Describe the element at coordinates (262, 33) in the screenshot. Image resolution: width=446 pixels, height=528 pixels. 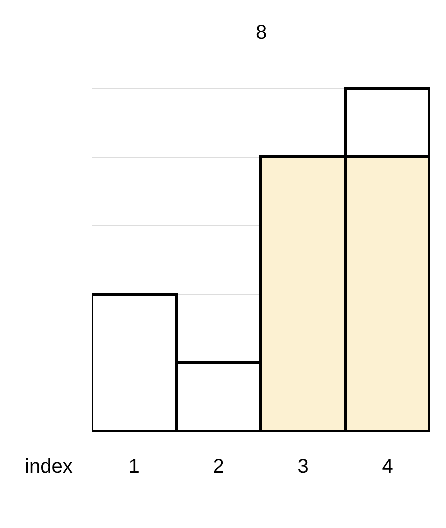
I see `text: 8` at that location.